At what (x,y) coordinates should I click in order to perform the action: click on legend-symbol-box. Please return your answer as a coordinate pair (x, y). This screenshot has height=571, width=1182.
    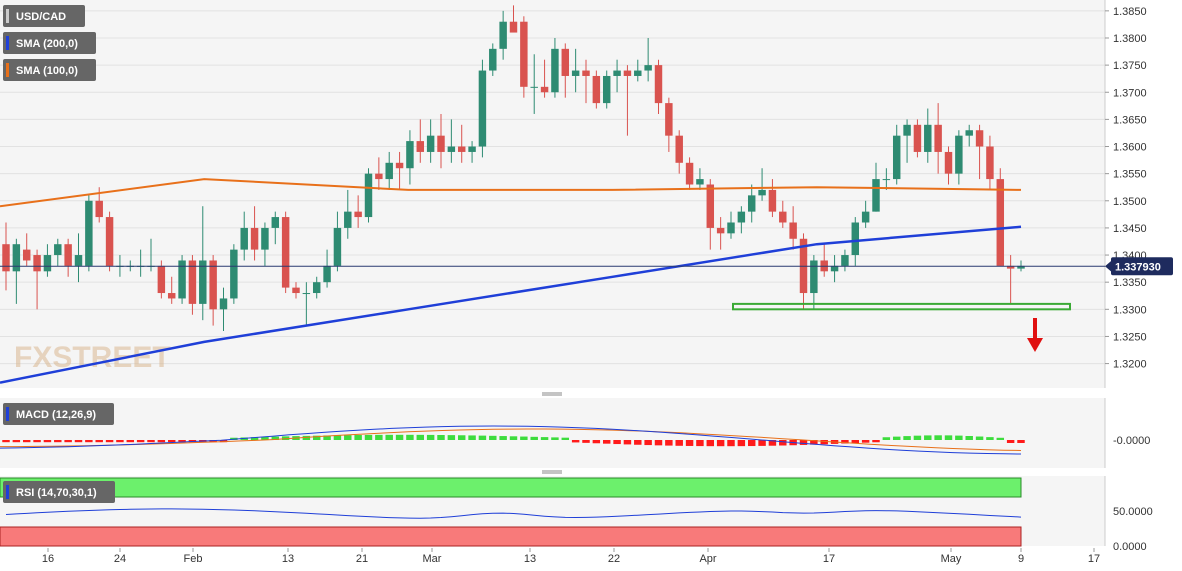
    Looking at the image, I should click on (44, 16).